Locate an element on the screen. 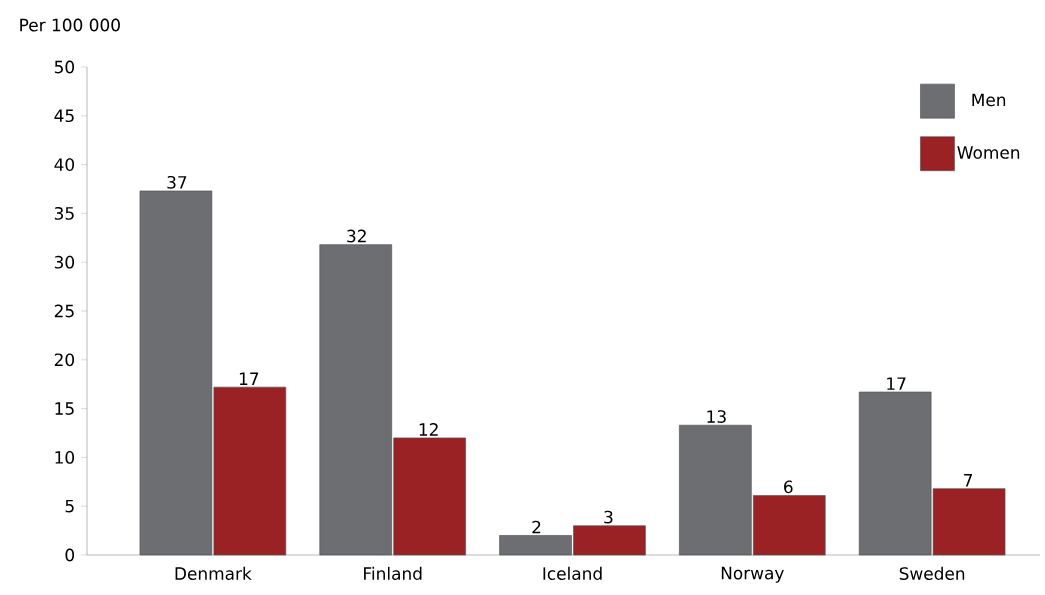 This screenshot has height=595, width=1045. y-tick-label: 0 is located at coordinates (70, 555).